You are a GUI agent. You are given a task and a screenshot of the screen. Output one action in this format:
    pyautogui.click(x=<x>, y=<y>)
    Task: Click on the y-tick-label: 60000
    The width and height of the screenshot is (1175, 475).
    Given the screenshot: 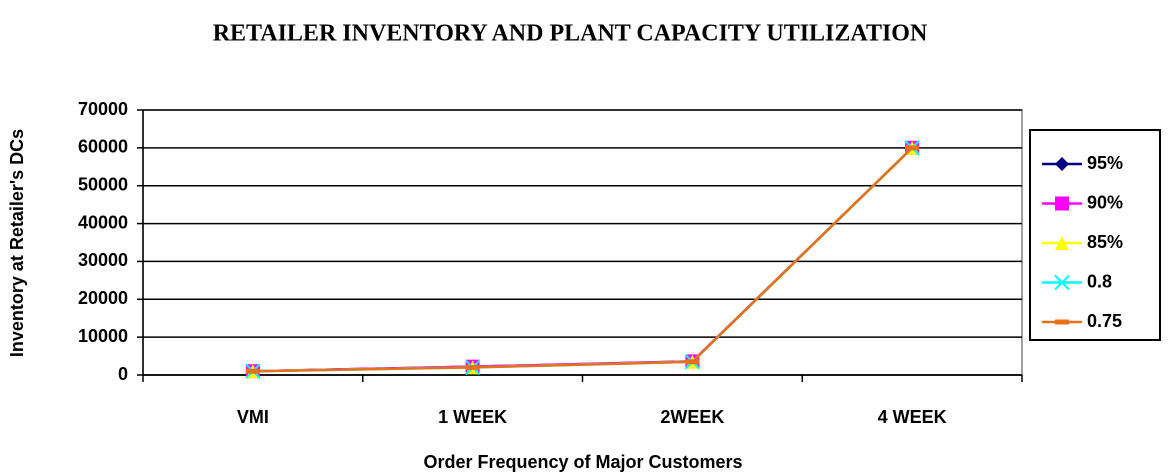 What is the action you would take?
    pyautogui.click(x=103, y=147)
    